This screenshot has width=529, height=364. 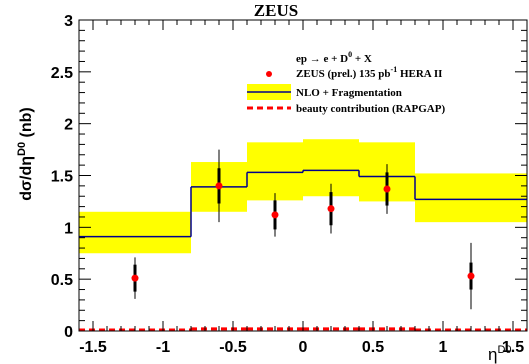 What do you see at coordinates (68, 332) in the screenshot?
I see `y-tick-label: 0` at bounding box center [68, 332].